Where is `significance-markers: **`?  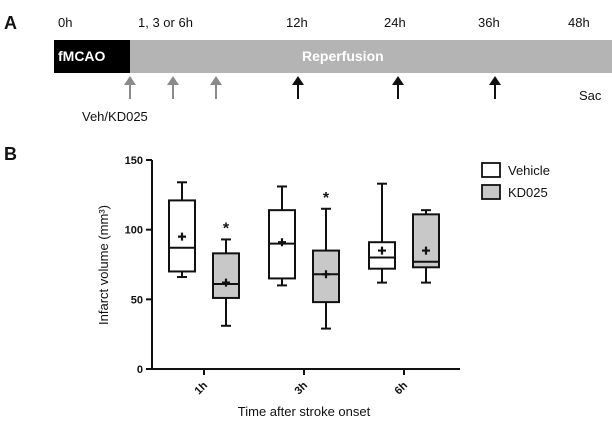 significance-markers: ** is located at coordinates (276, 214).